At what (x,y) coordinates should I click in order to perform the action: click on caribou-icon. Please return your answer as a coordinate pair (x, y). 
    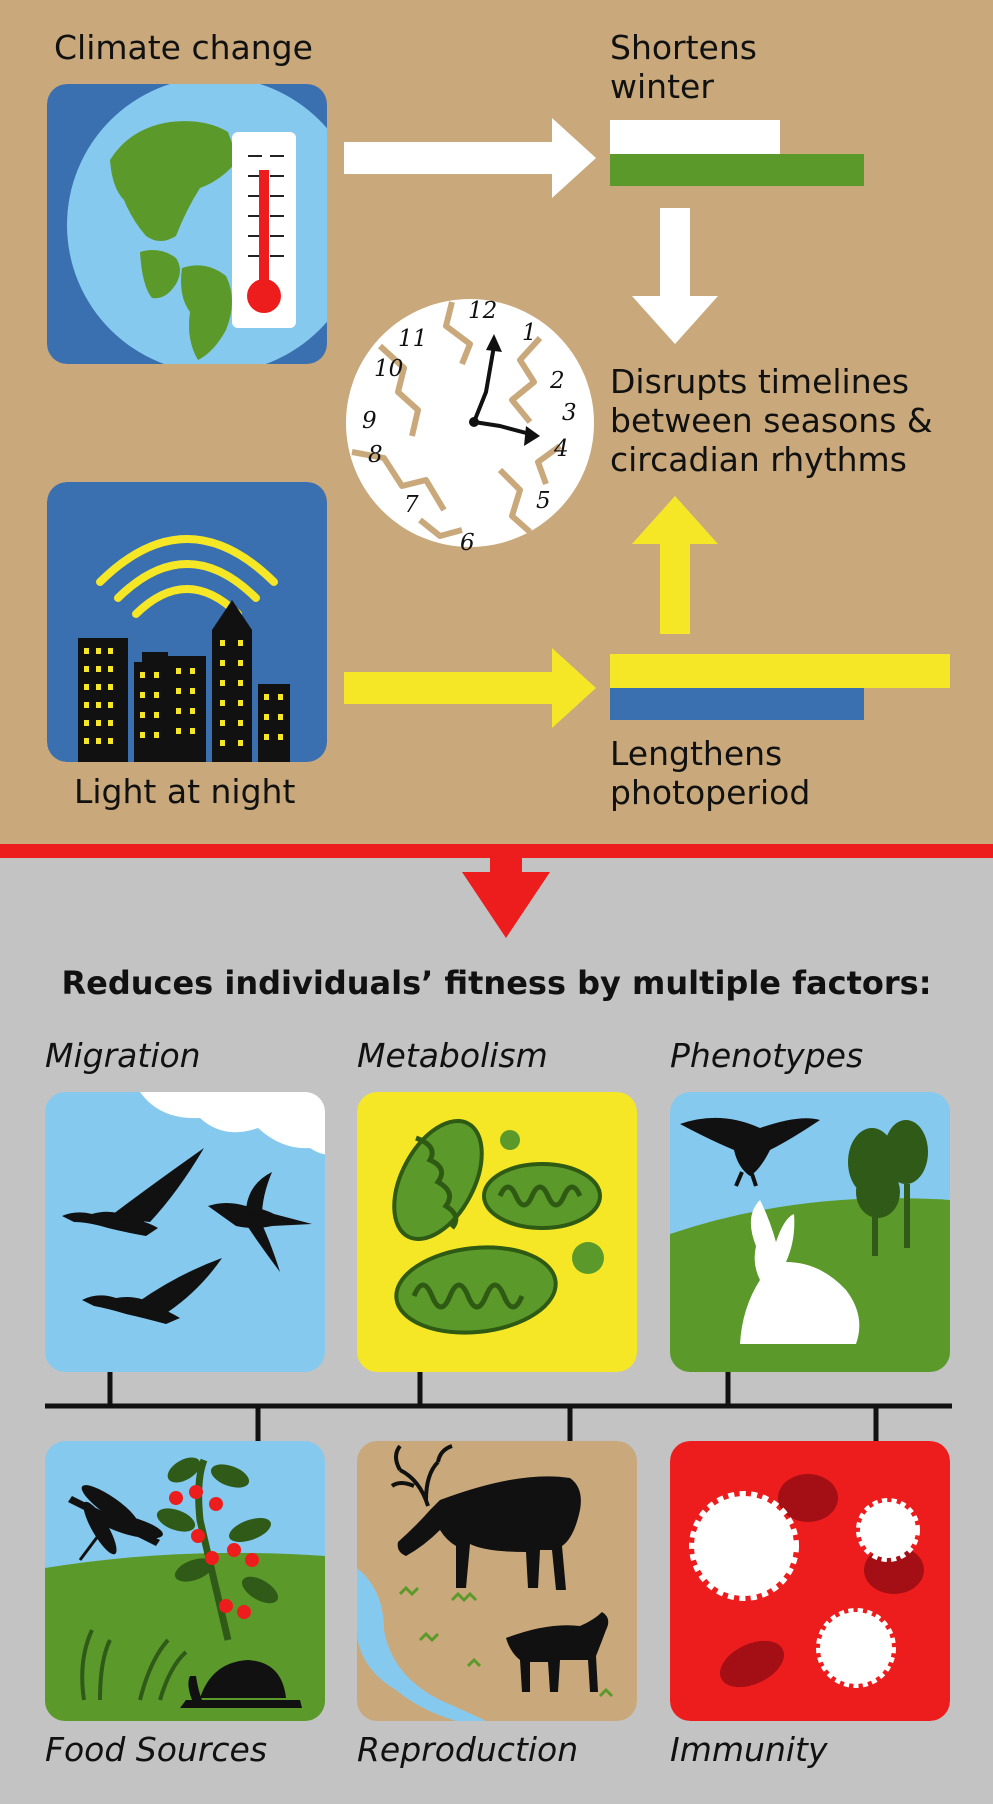
    Looking at the image, I should click on (497, 1581).